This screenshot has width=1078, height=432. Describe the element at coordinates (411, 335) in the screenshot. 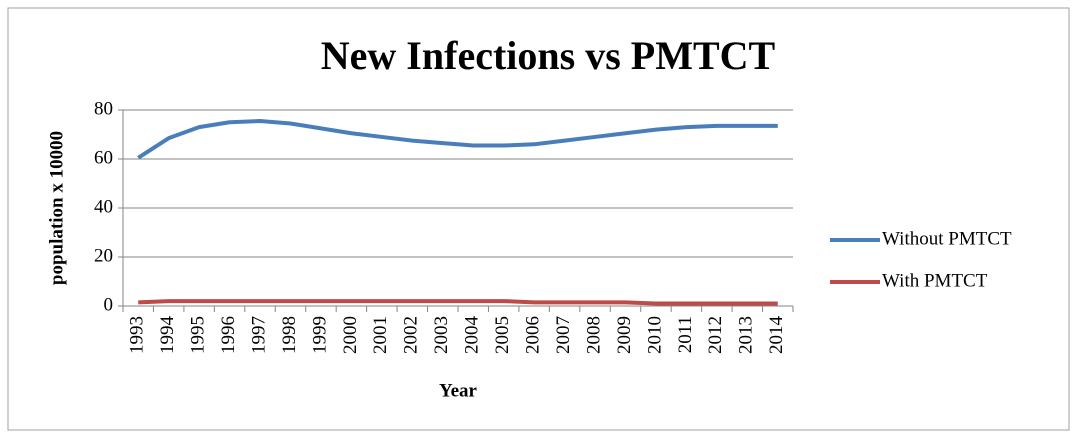

I see `x-tick-label: 2002` at that location.